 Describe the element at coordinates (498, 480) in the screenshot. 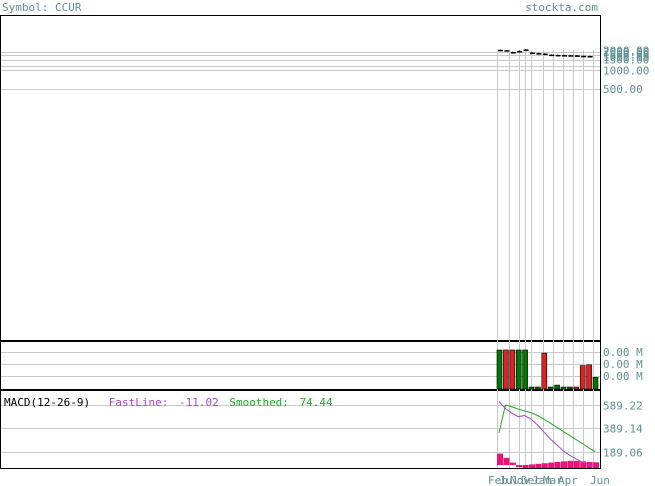

I see `date-label: Feb` at that location.